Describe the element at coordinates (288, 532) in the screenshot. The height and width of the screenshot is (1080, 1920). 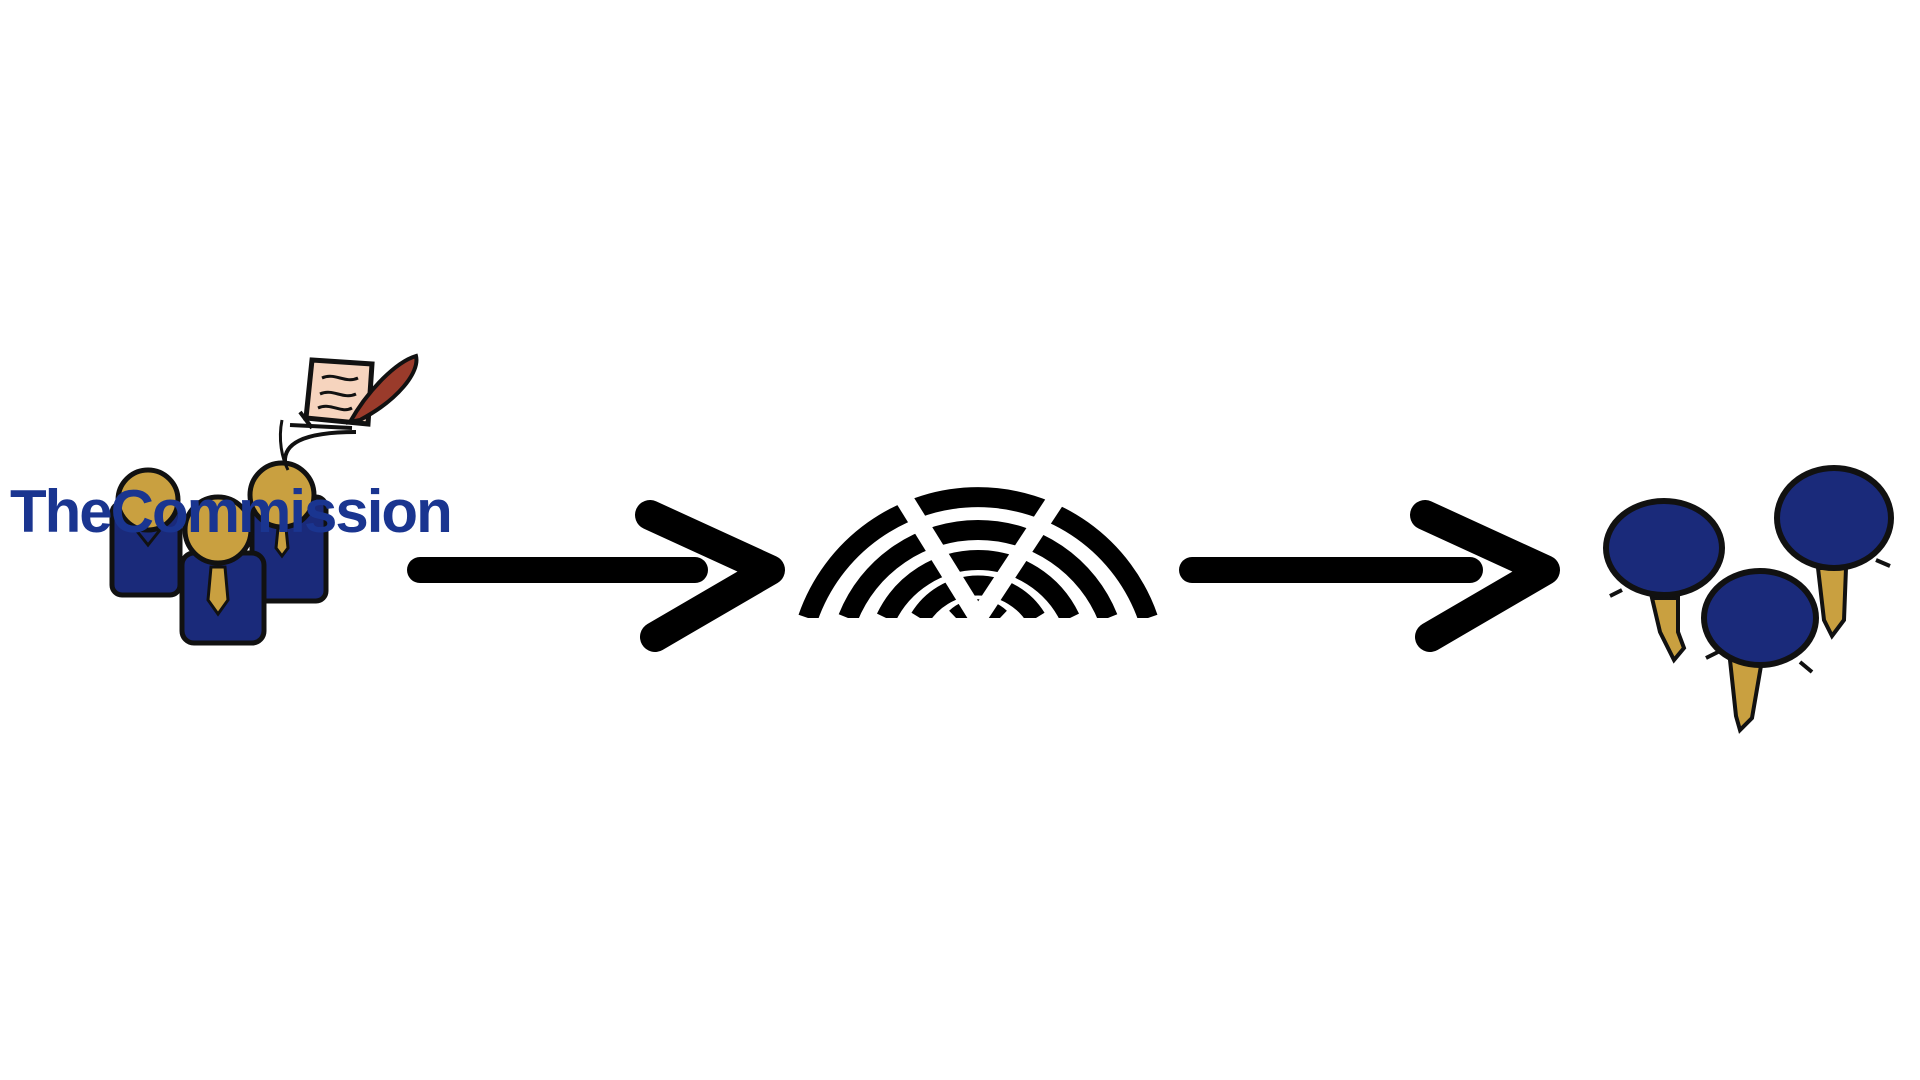
I see `official-right` at that location.